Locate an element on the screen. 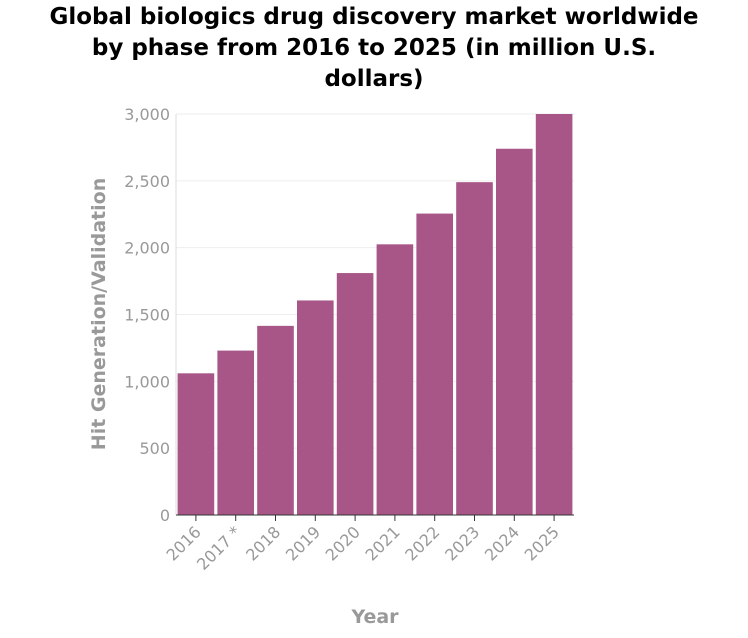 This screenshot has width=748, height=638. x-tick-label: 2022 is located at coordinates (422, 543).